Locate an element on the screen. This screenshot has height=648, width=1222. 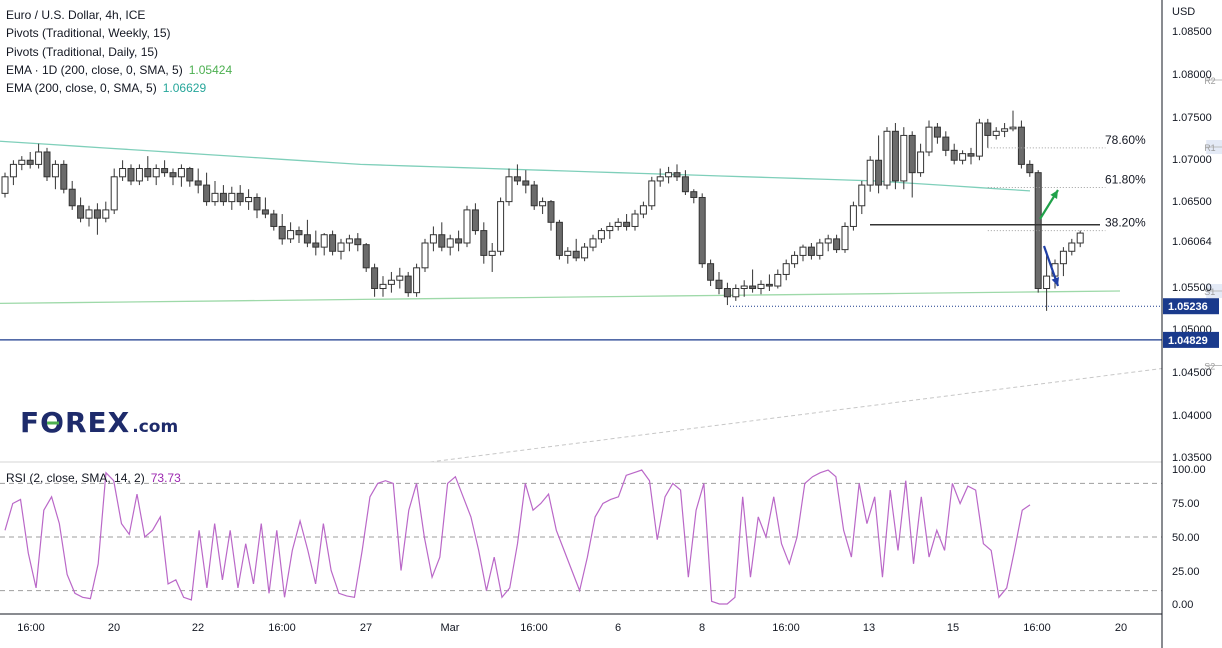
logo-letters-rex: REX is located at coordinates (97, 422).